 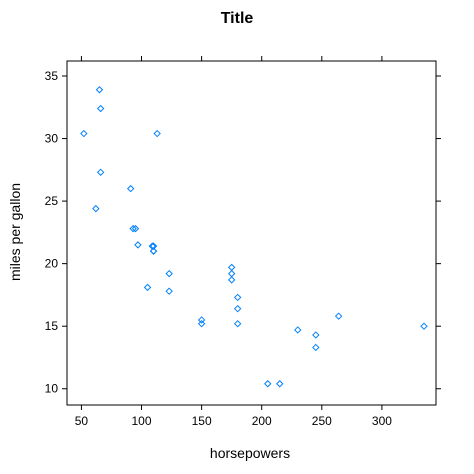 I want to click on chart-title: Title, so click(x=237, y=18).